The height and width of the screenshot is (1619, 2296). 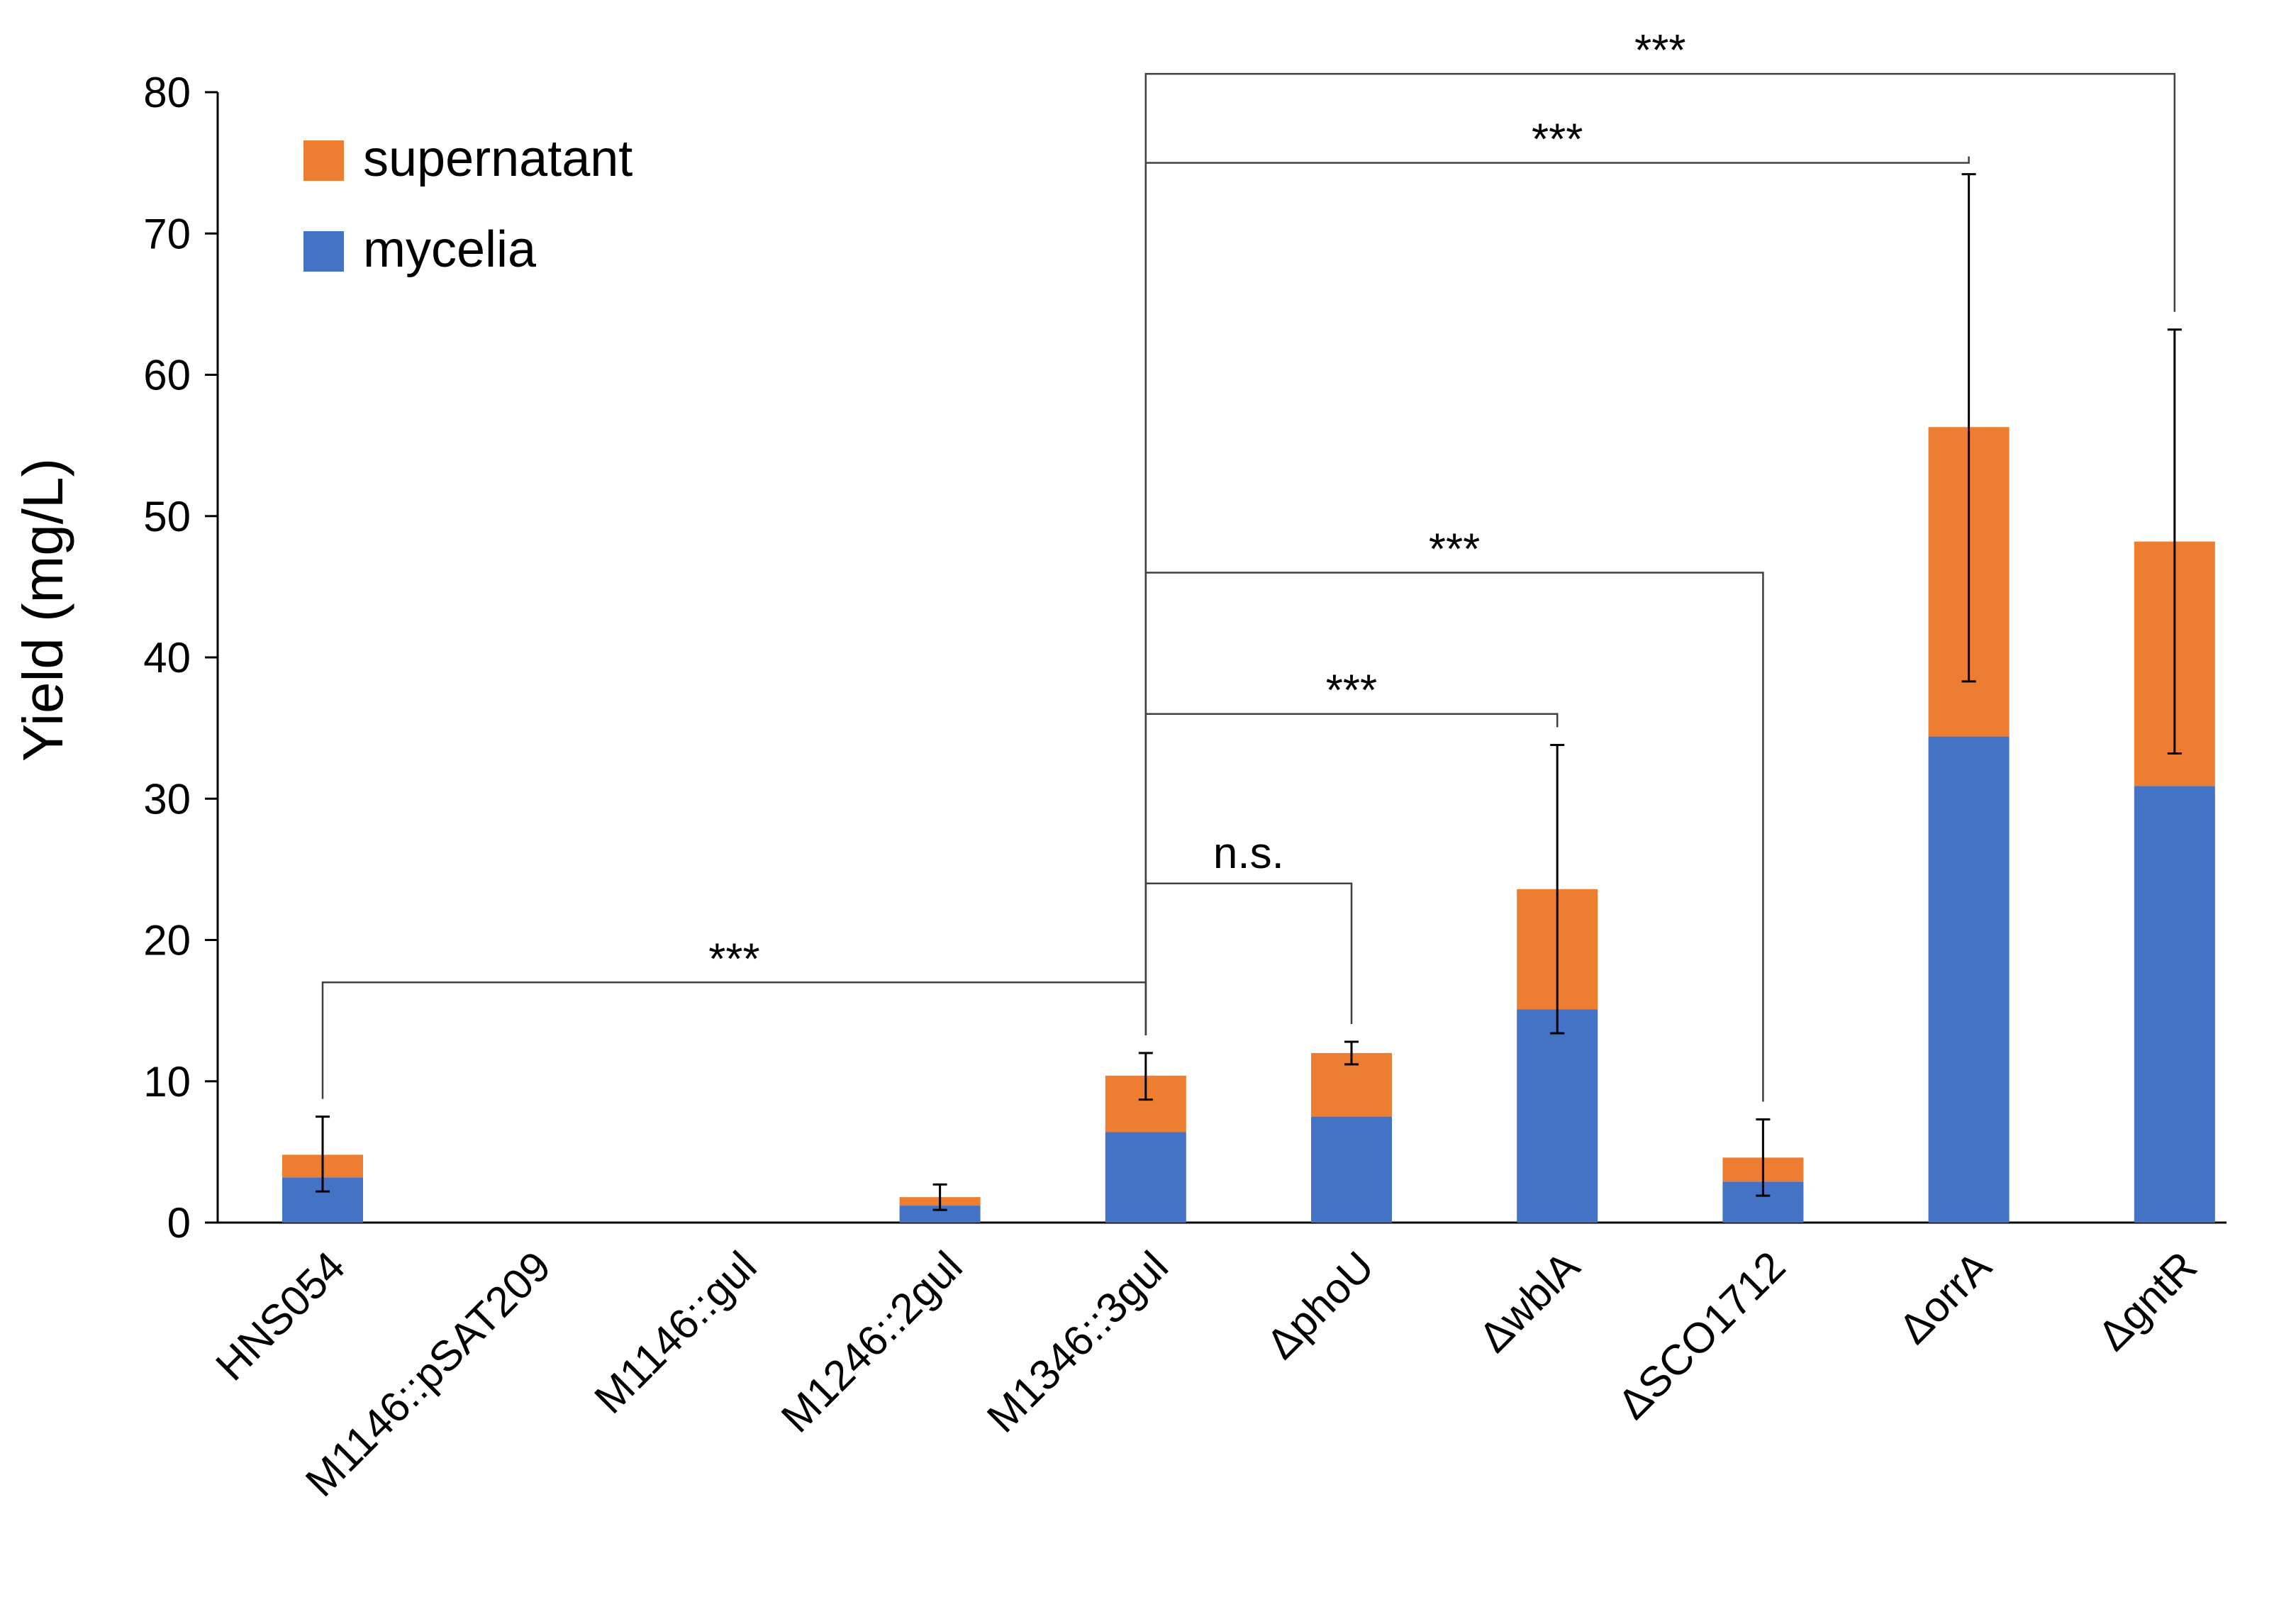 What do you see at coordinates (167, 799) in the screenshot?
I see `y-tick-label: 30` at bounding box center [167, 799].